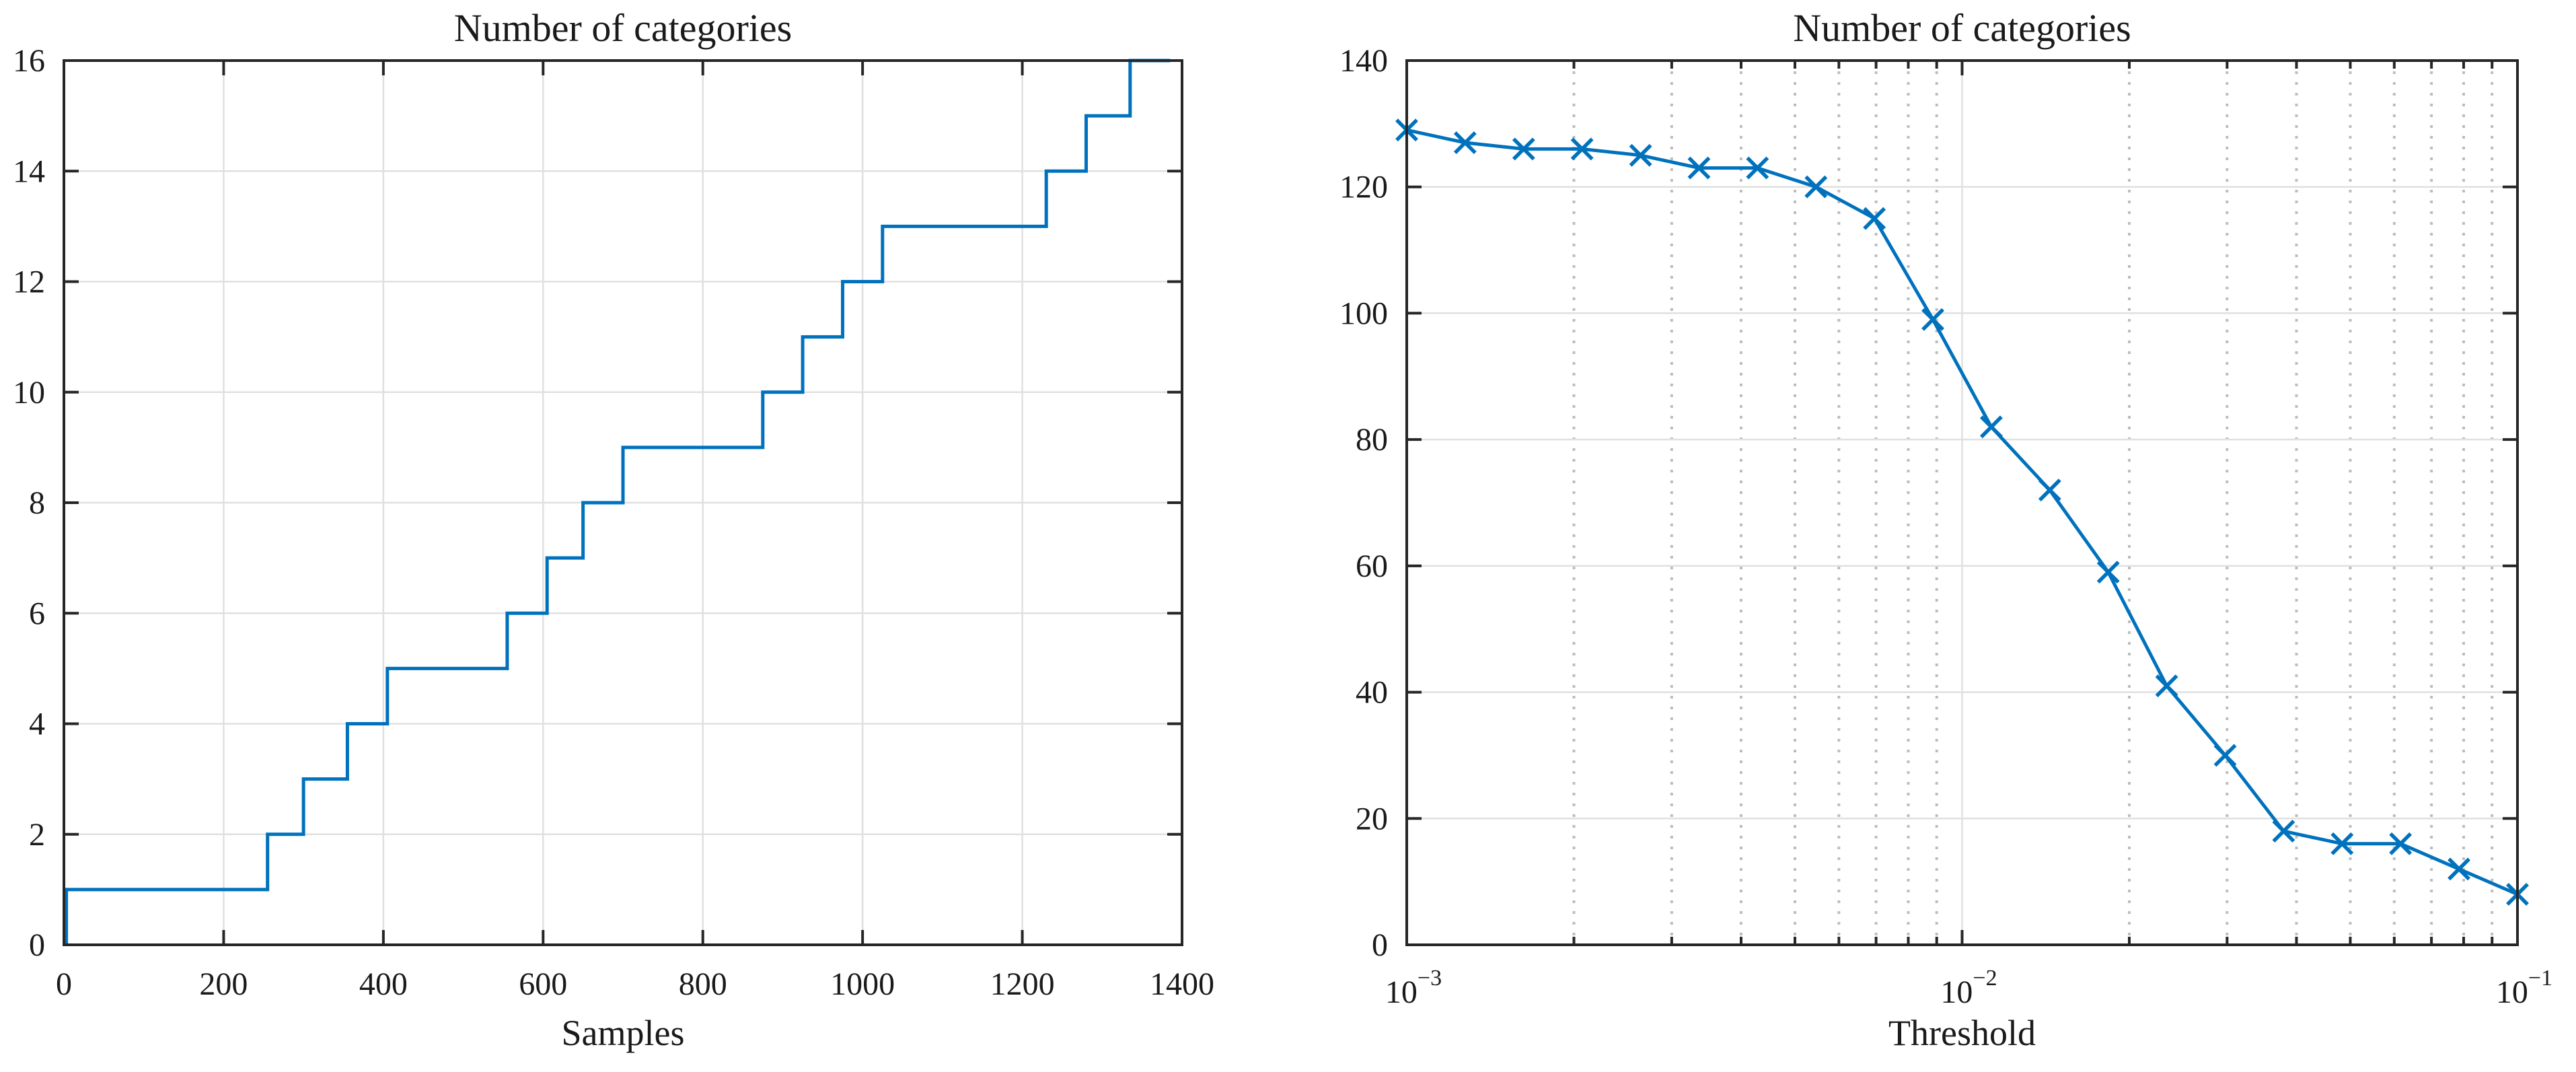  Describe the element at coordinates (1962, 1033) in the screenshot. I see `right-plot-xlabel: Threshold` at that location.